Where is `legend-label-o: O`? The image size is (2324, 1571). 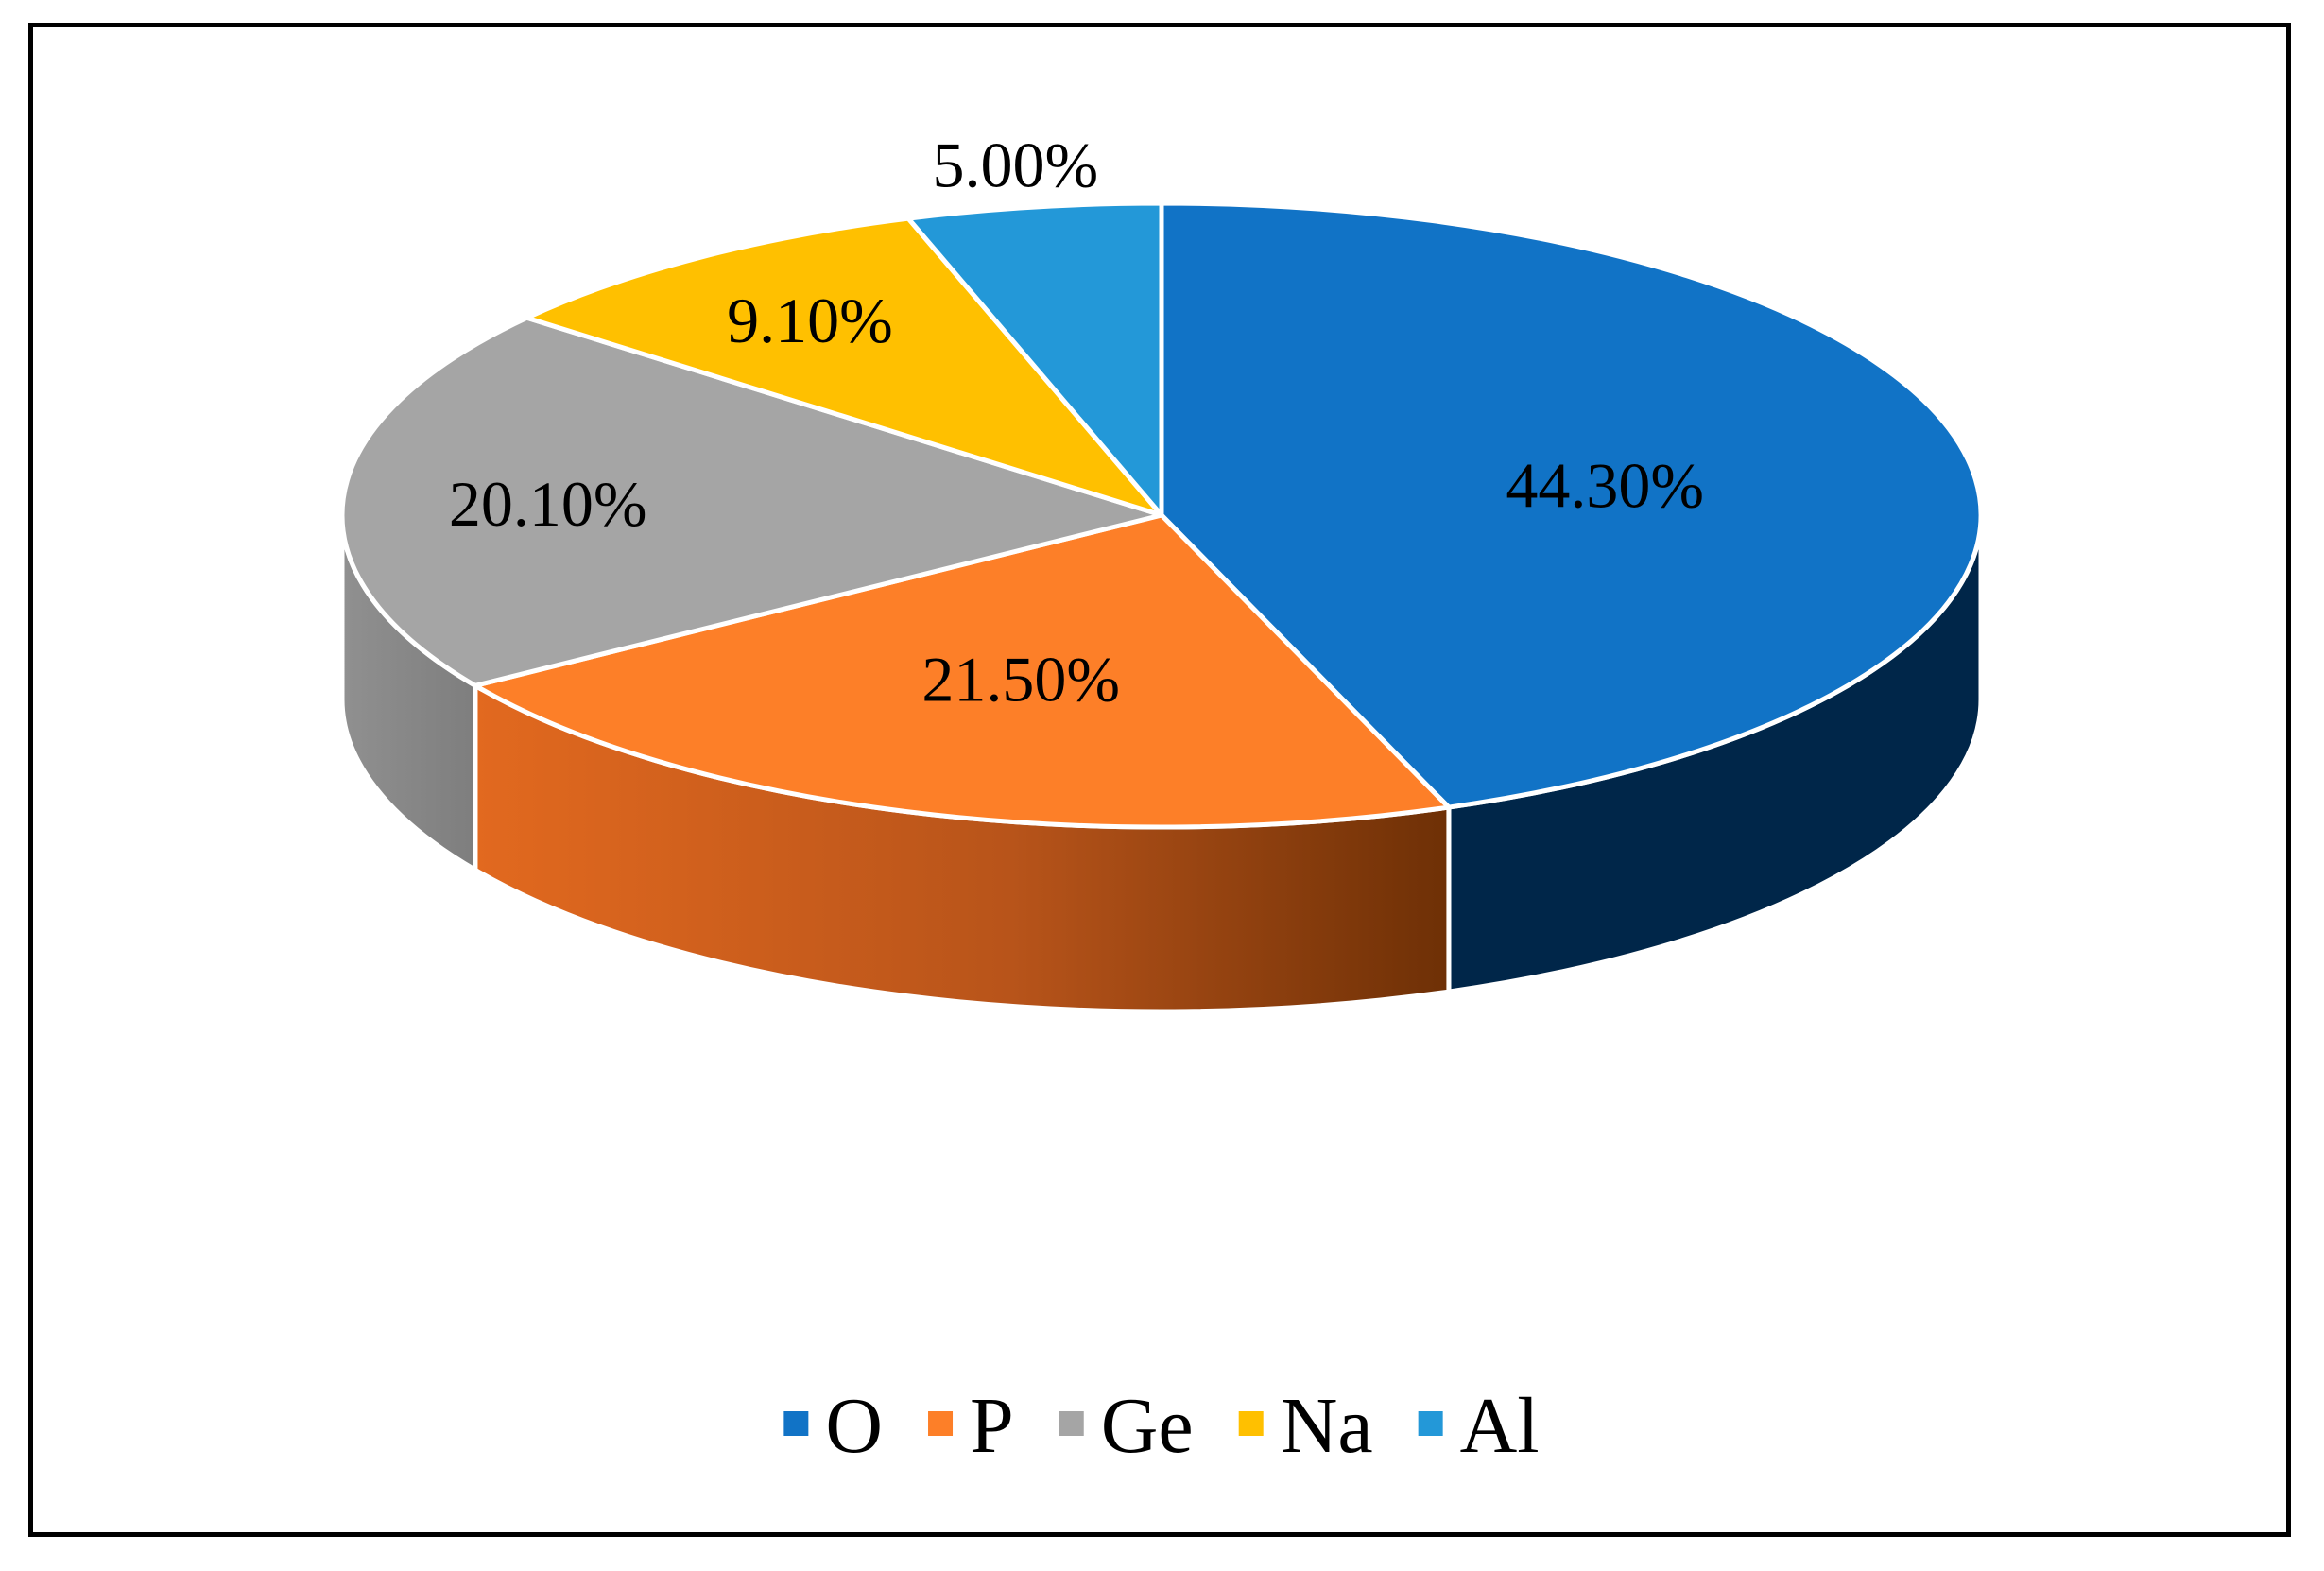
legend-label-o: O is located at coordinates (854, 1426).